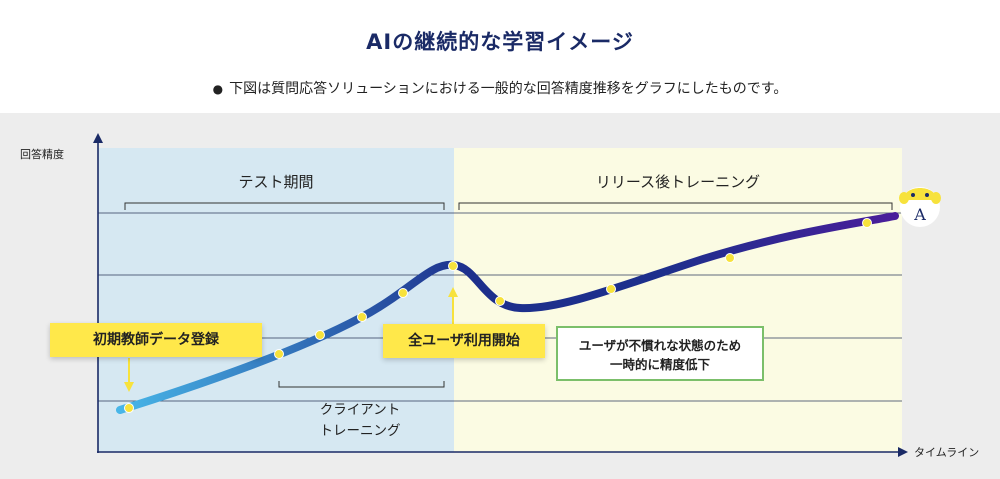 Image resolution: width=1000 pixels, height=479 pixels. Describe the element at coordinates (360, 431) in the screenshot. I see `client-training-label-2: トレーニング` at that location.